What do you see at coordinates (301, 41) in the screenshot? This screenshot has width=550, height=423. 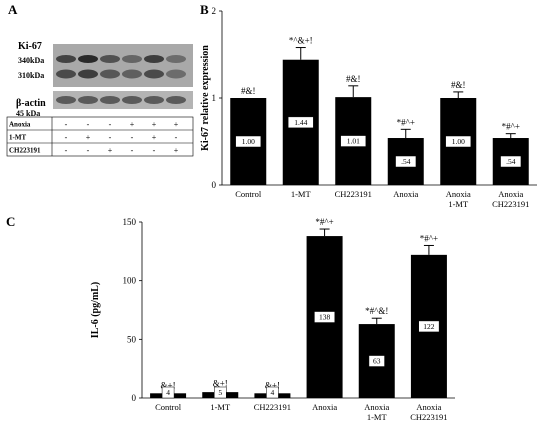 I see `significance-label: *^&+!` at bounding box center [301, 41].